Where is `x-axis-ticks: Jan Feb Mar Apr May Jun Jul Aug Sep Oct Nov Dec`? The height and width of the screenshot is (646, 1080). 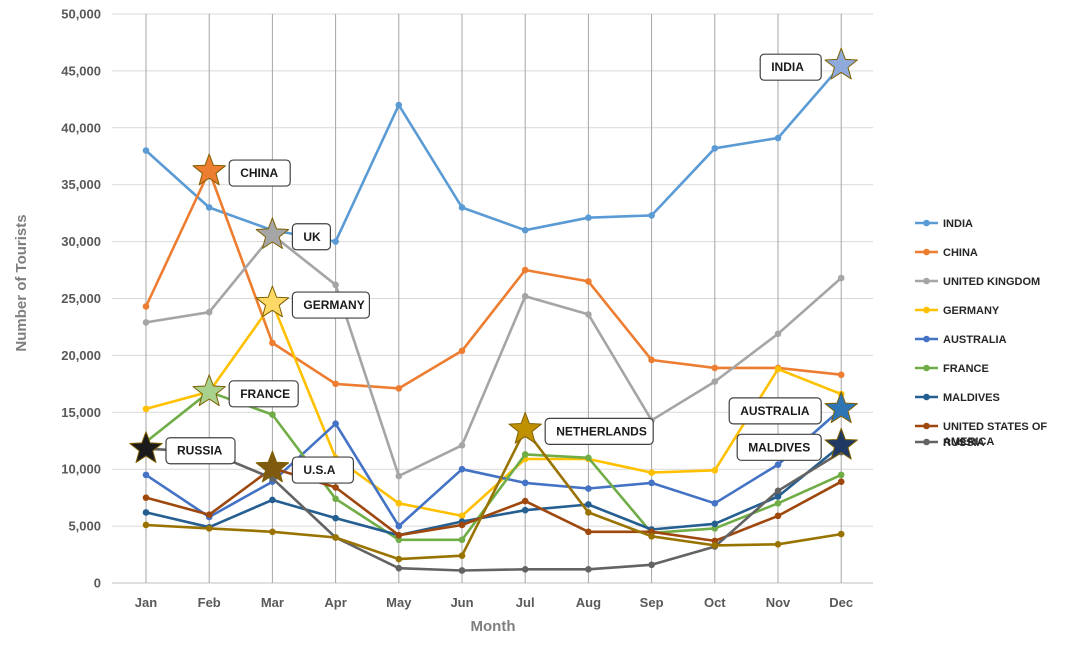 x-axis-ticks: Jan Feb Mar Apr May Jun Jul Aug Sep Oct Nov Dec is located at coordinates (494, 602).